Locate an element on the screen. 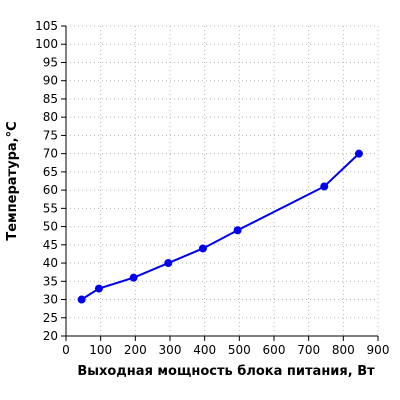 Image resolution: width=400 pixels, height=400 pixels. y-tick-label: 25 is located at coordinates (50, 318).